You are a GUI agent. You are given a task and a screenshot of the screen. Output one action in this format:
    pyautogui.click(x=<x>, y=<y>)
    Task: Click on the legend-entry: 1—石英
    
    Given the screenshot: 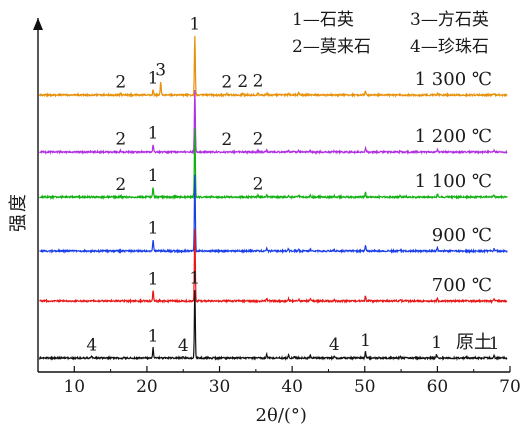 What is the action you would take?
    pyautogui.click(x=323, y=20)
    